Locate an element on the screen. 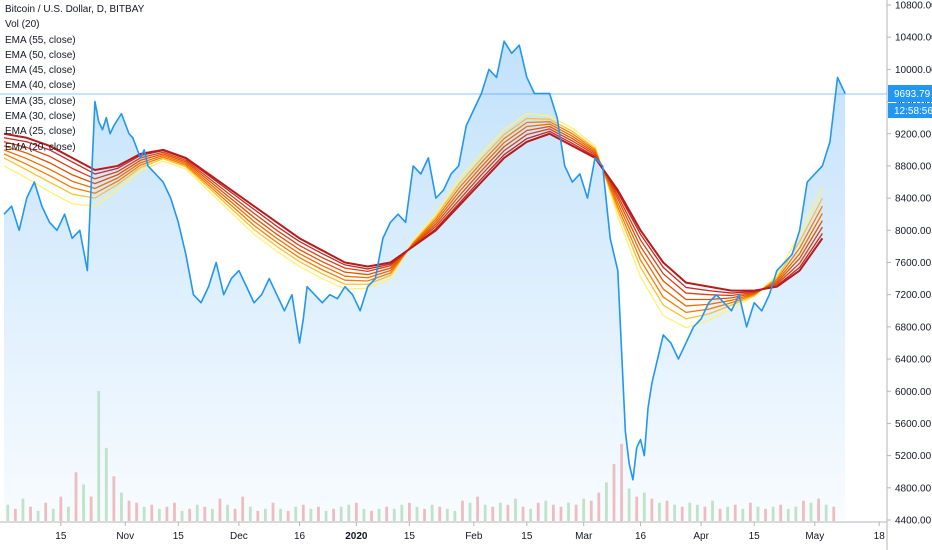  legend-ema-45: EMA (45, close) is located at coordinates (40, 71).